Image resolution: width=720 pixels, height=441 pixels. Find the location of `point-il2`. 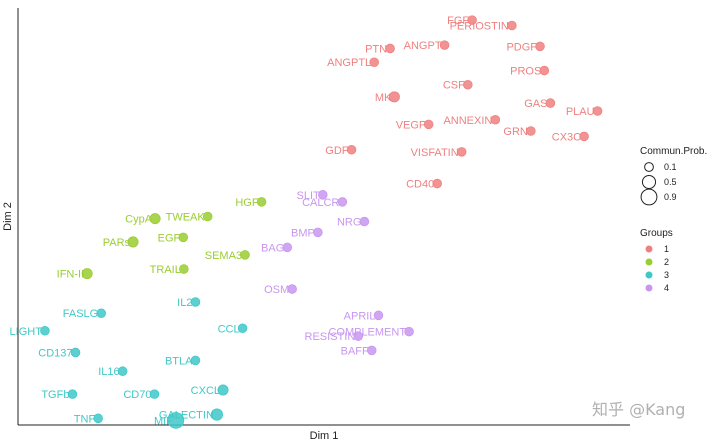

point-il2 is located at coordinates (195, 302).